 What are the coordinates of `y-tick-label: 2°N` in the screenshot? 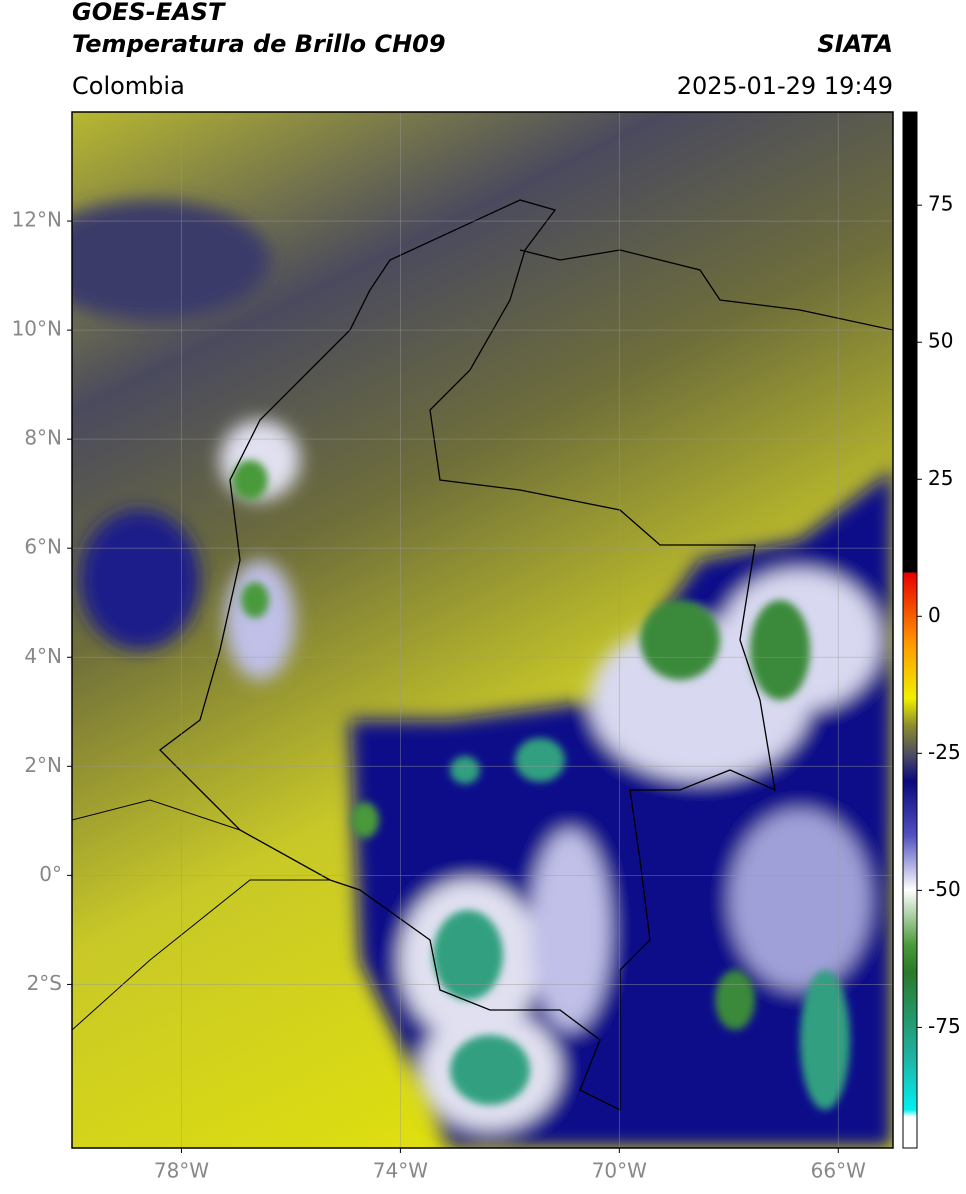 It's located at (43, 765).